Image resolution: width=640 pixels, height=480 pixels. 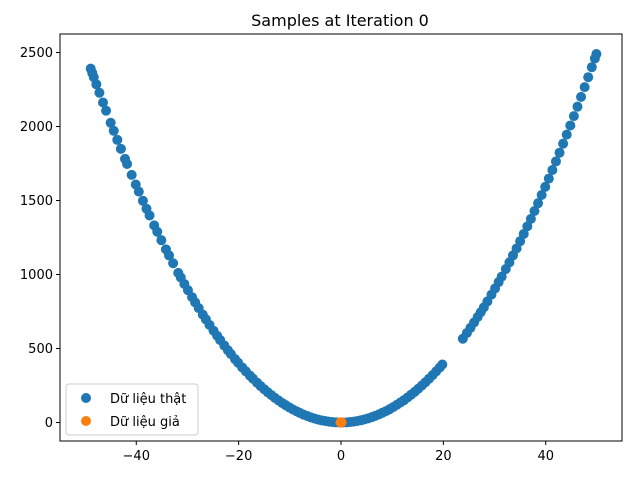 What do you see at coordinates (136, 456) in the screenshot?
I see `x-tick-label: −40` at bounding box center [136, 456].